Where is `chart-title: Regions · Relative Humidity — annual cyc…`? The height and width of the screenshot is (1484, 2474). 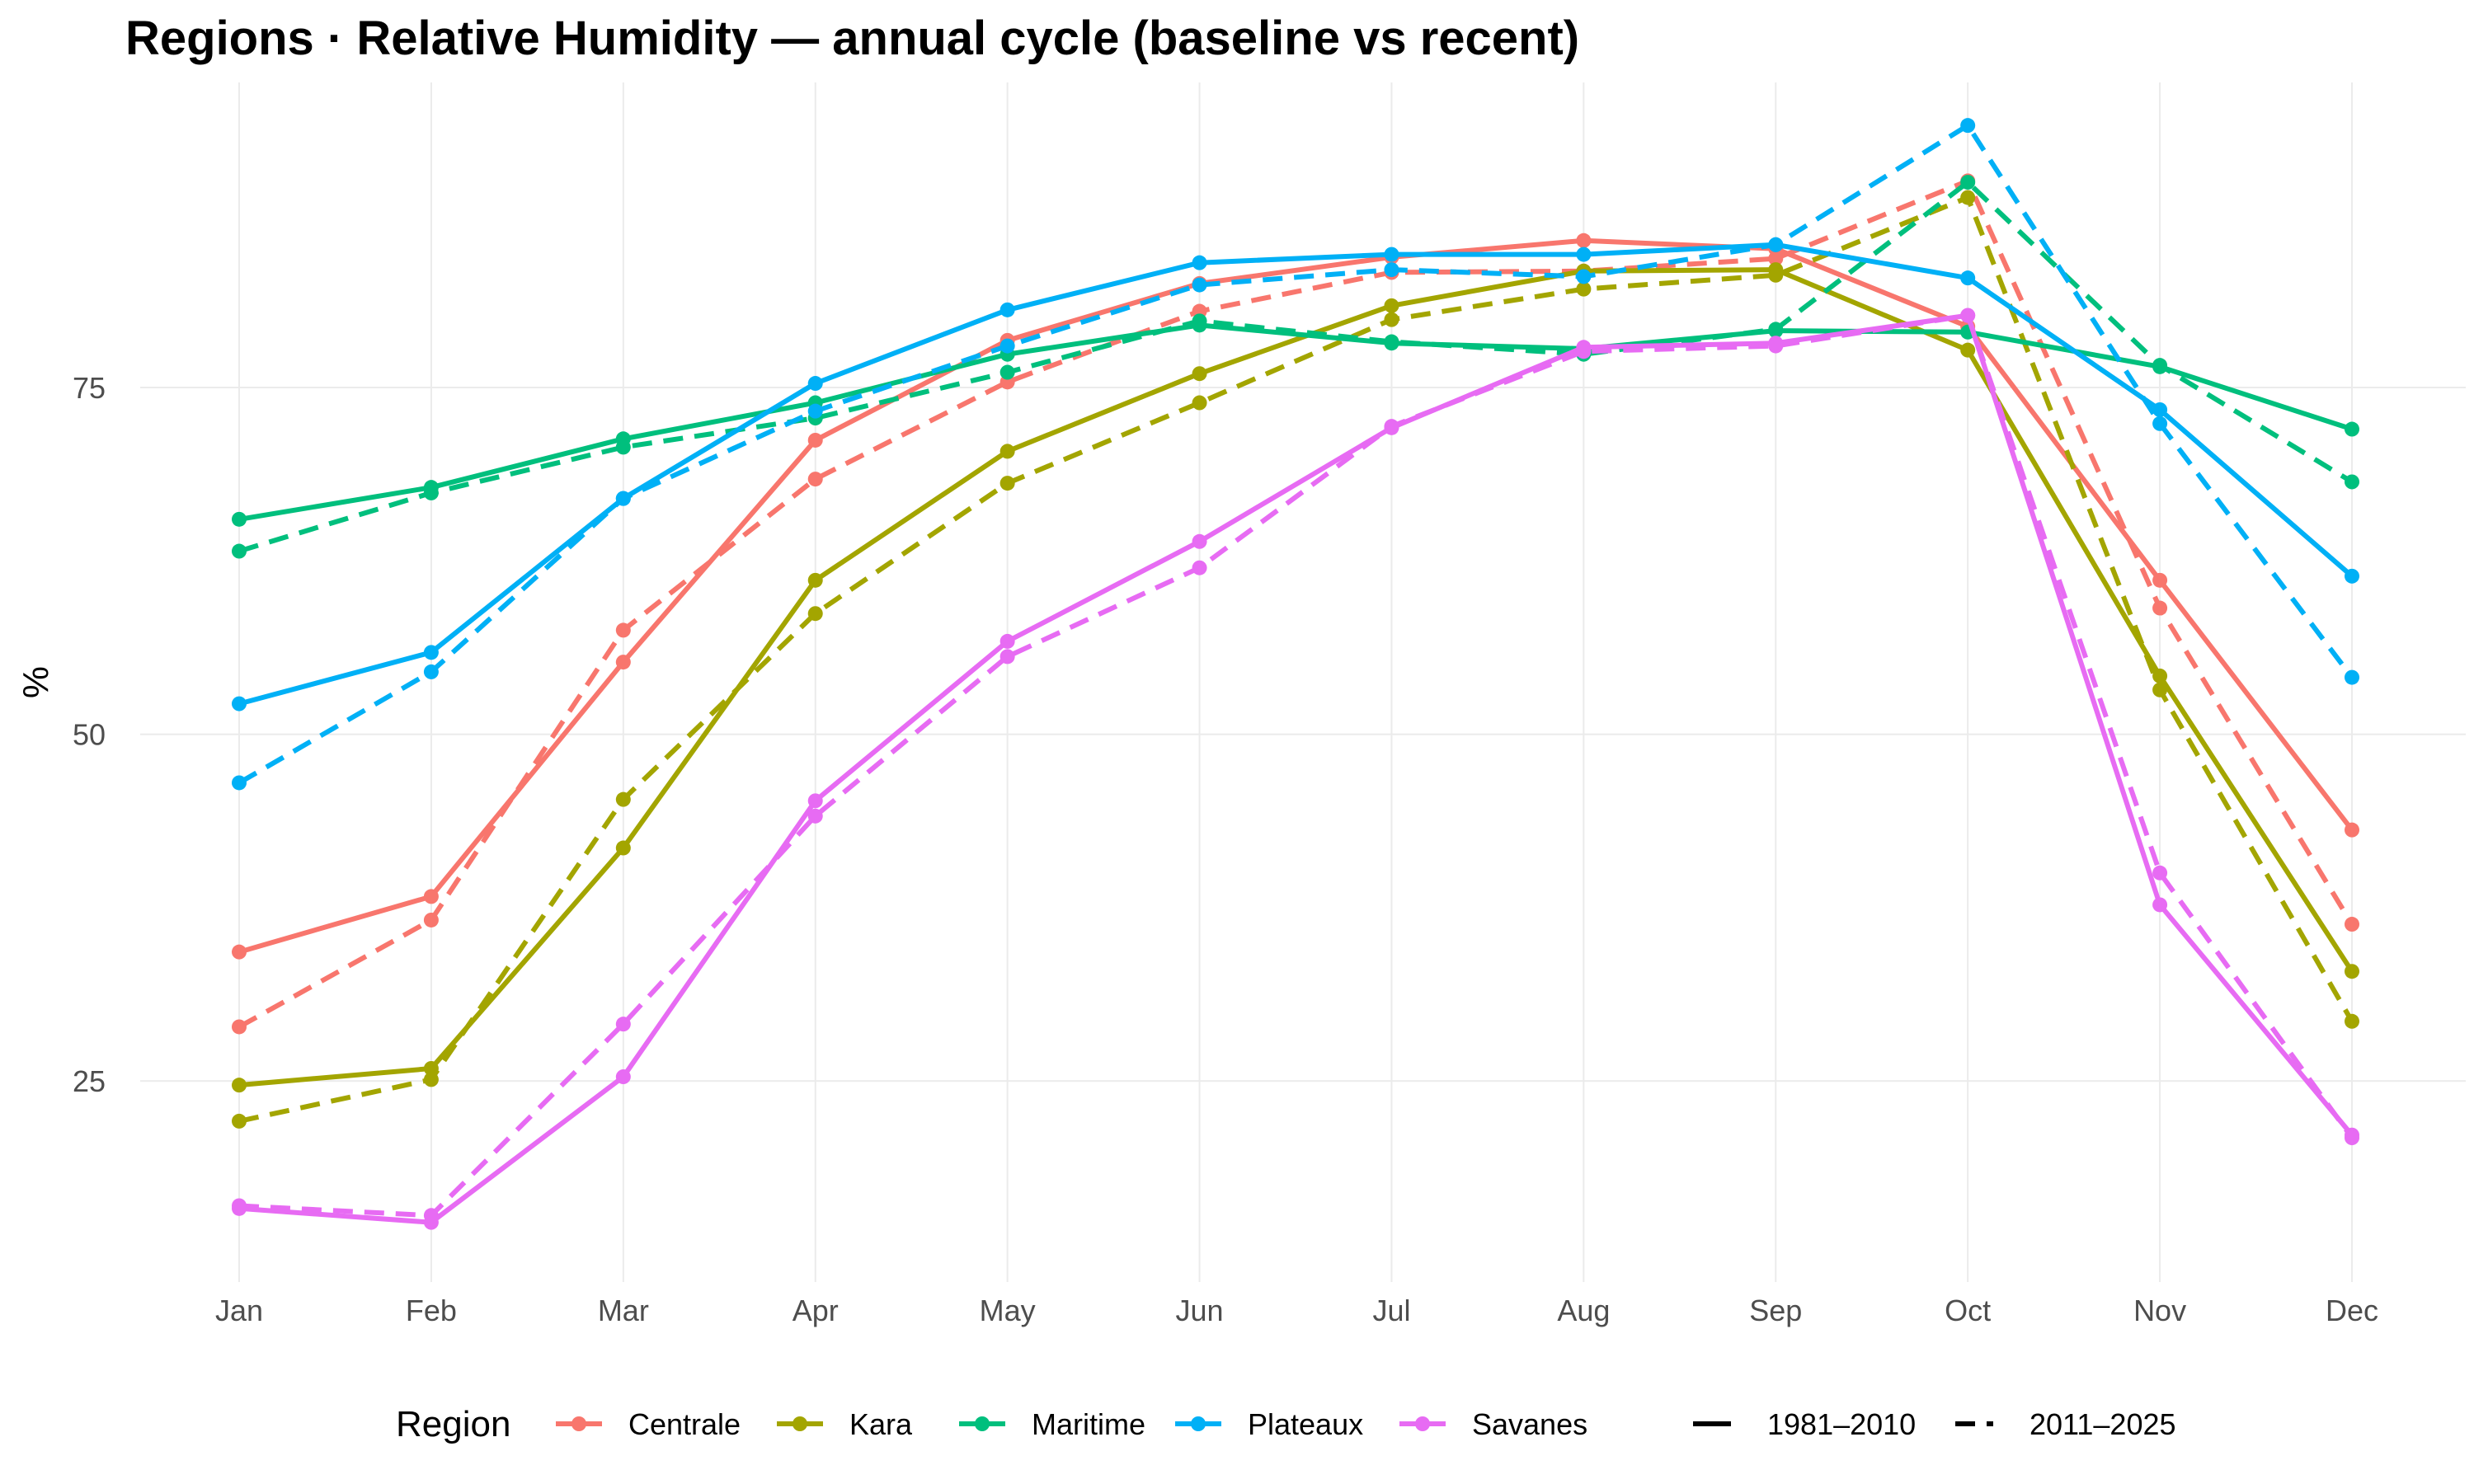 chart-title: Regions · Relative Humidity — annual cyc… is located at coordinates (852, 38).